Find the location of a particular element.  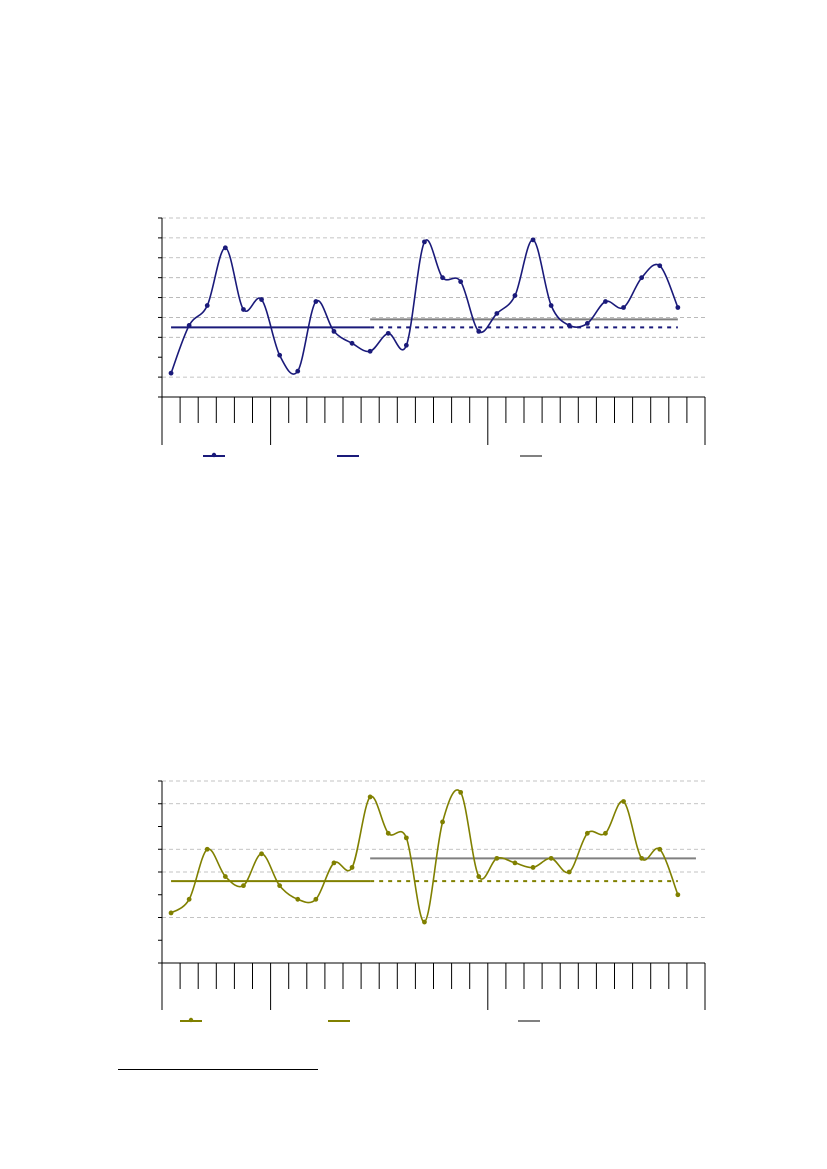

gridlines is located at coordinates (433, 297).